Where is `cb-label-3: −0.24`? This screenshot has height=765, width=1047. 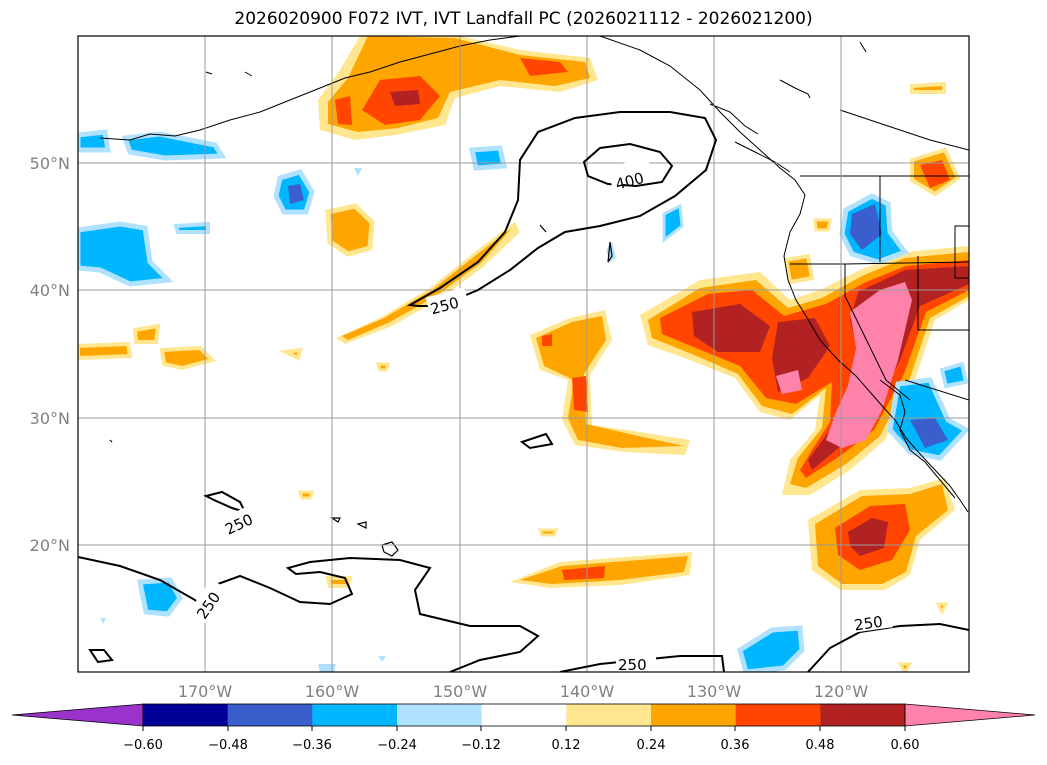 cb-label-3: −0.24 is located at coordinates (397, 745).